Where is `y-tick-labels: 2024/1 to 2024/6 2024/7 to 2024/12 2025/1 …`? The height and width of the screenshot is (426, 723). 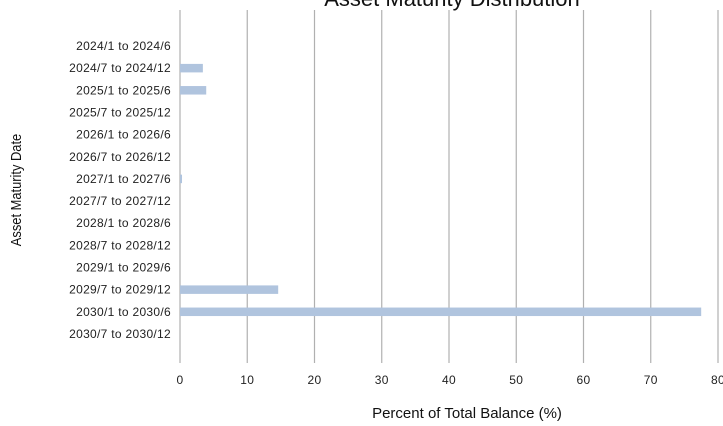 y-tick-labels: 2024/1 to 2024/6 2024/7 to 2024/12 2025/1 … is located at coordinates (120, 190).